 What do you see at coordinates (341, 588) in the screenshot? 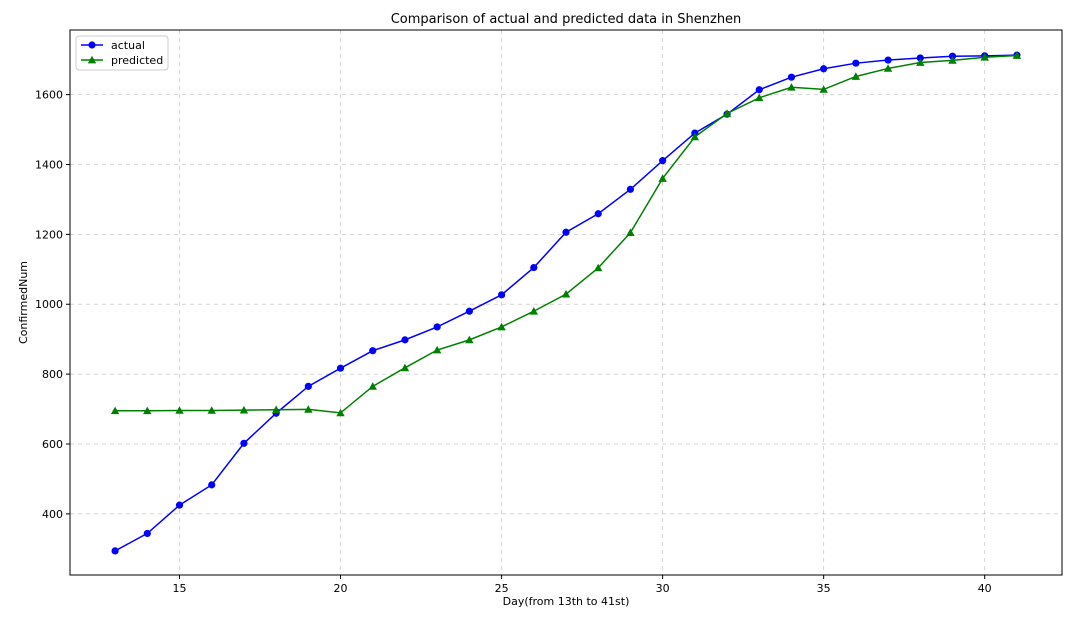
I see `x-tick-label: 20` at bounding box center [341, 588].